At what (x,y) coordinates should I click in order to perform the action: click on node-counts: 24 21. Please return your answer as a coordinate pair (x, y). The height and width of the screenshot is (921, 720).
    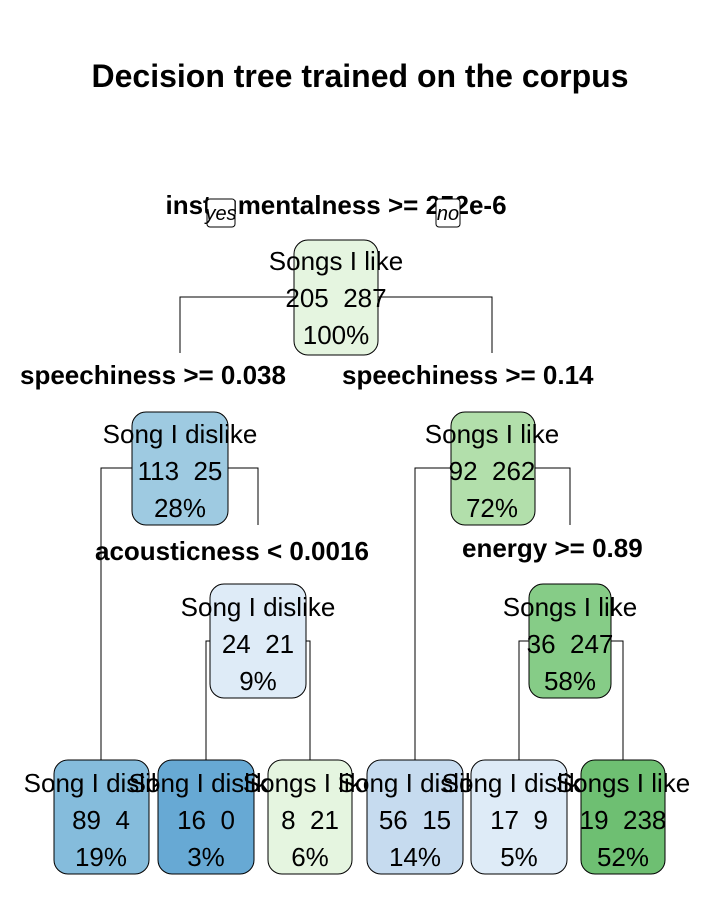
    Looking at the image, I should click on (258, 644).